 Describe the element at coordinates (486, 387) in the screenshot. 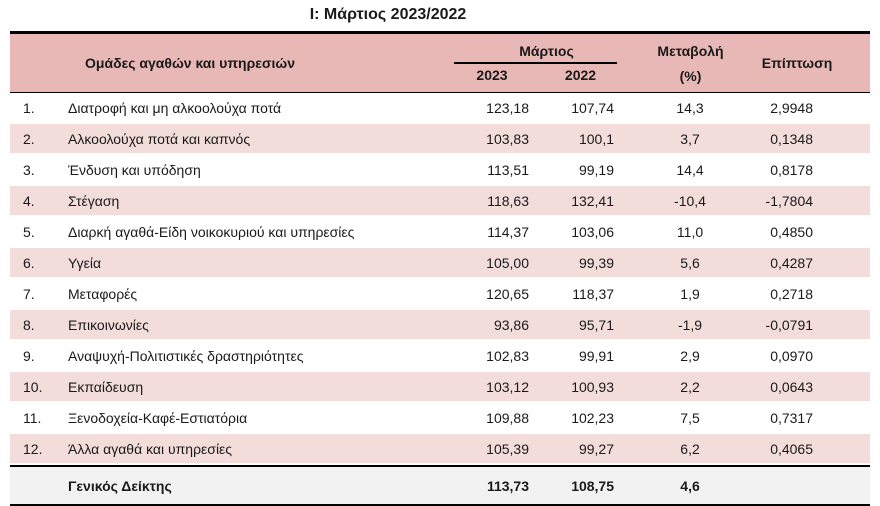

I see `index-2023: 103,12` at that location.